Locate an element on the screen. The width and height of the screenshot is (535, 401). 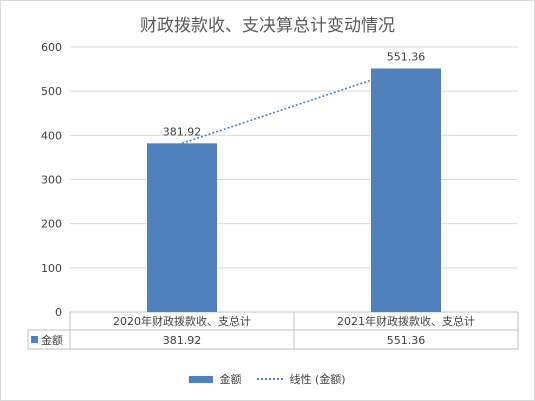
x-category-label: 2020年财政拨款收、支总计 is located at coordinates (182, 321).